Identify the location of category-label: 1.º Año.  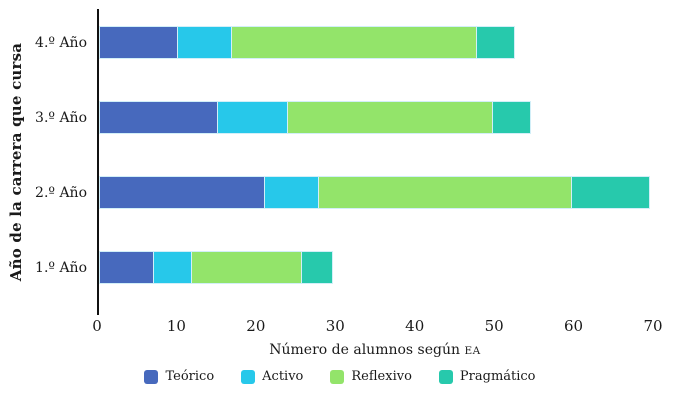
(61, 267).